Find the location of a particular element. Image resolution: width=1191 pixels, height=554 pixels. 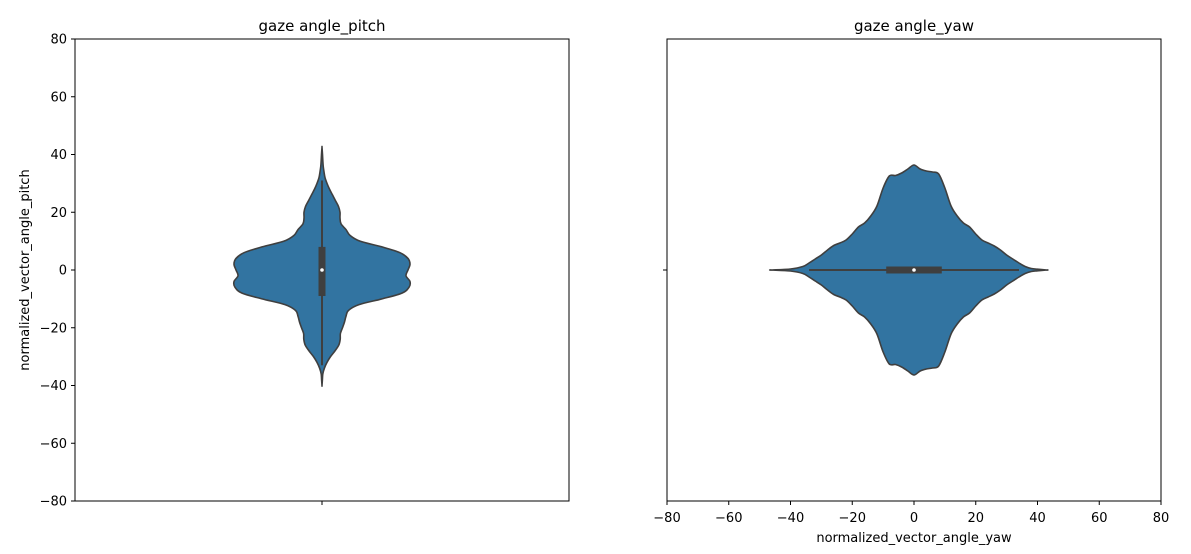

yaw-x-tick-label: 40 is located at coordinates (1037, 518).